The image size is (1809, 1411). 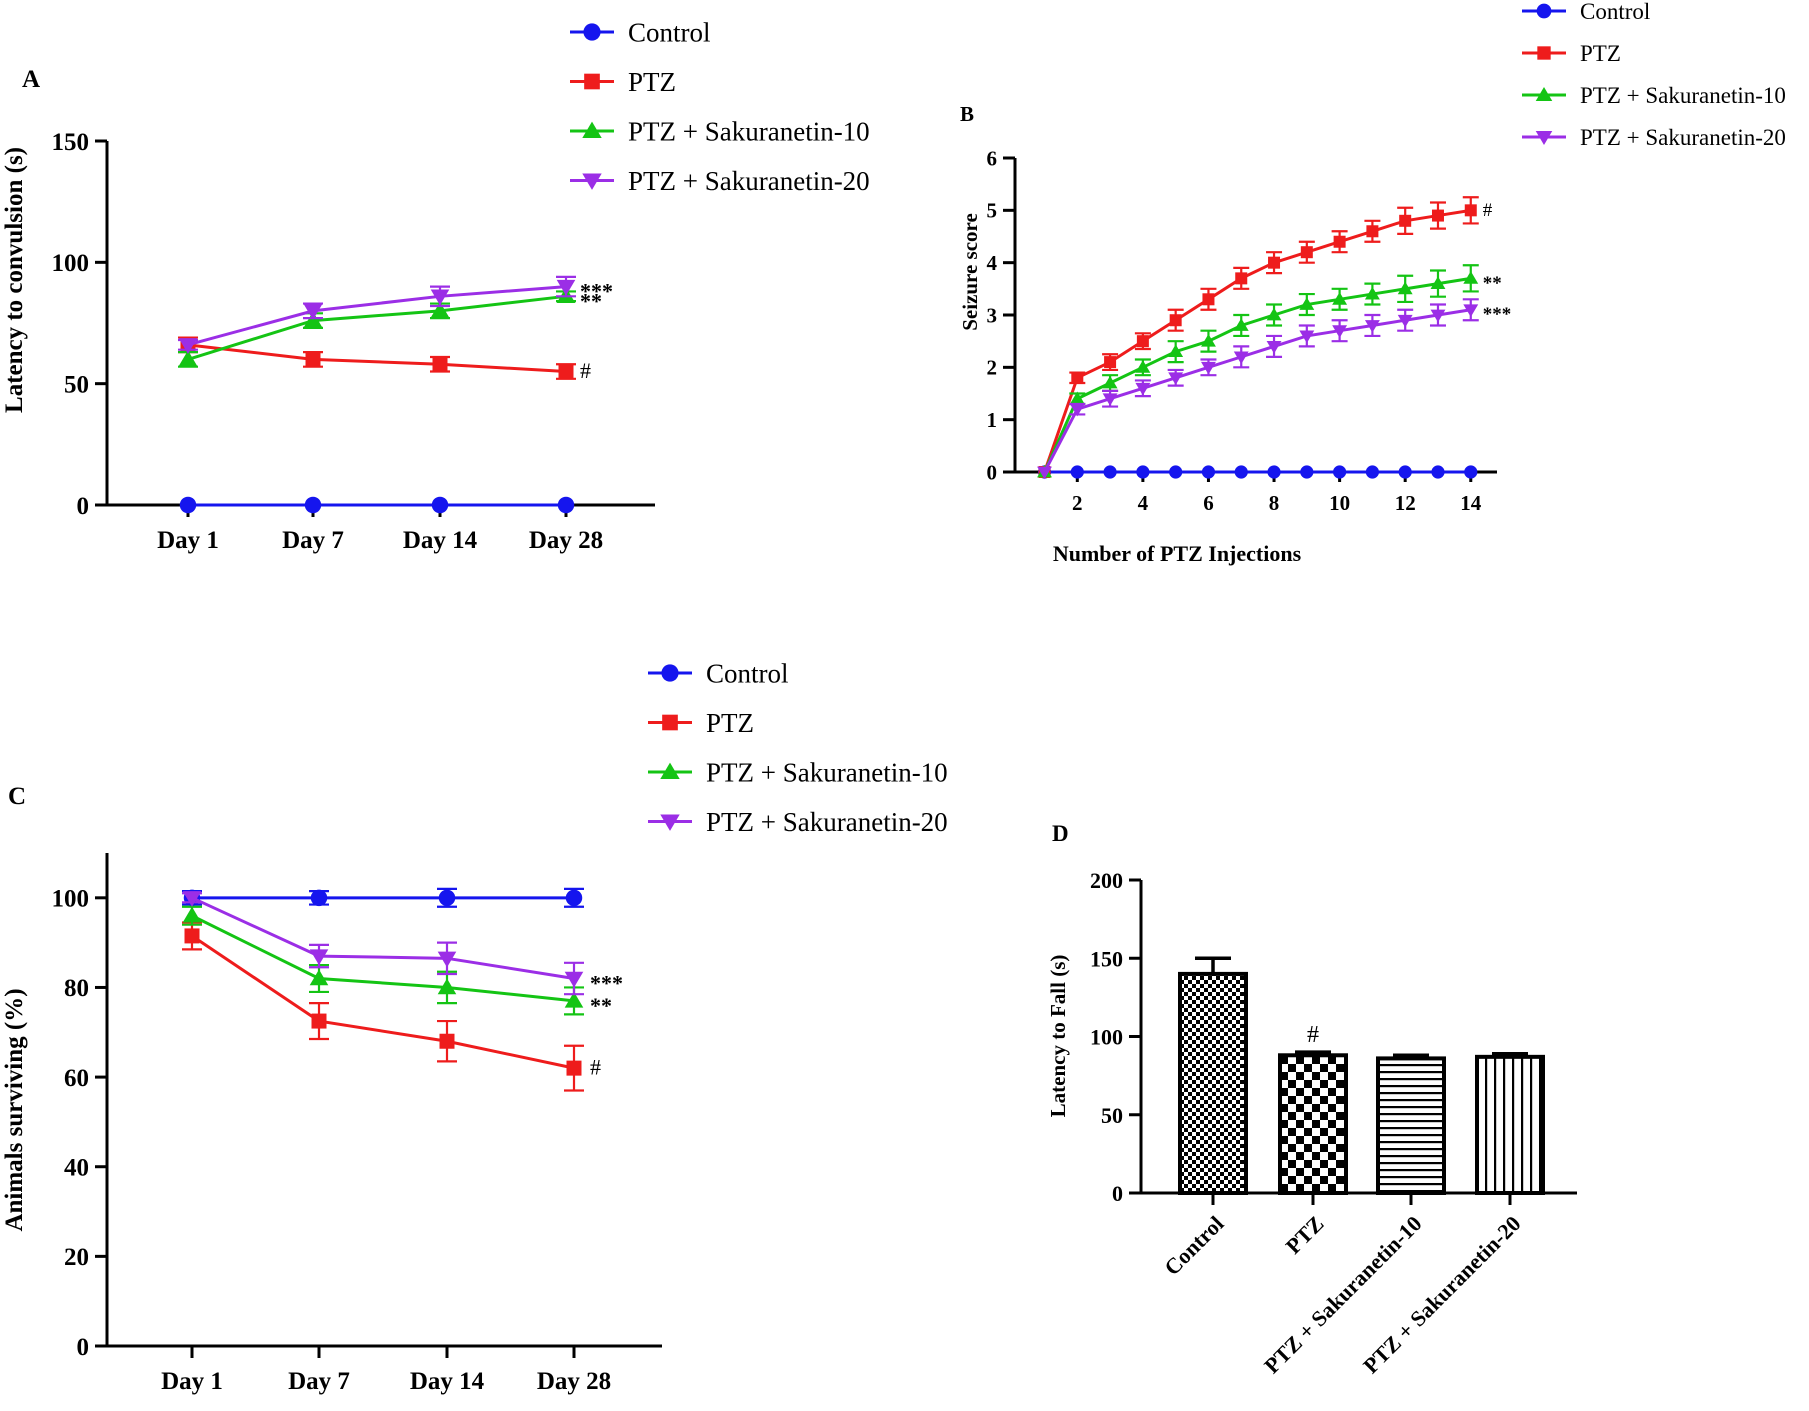 I want to click on panel-a-point-ptz, so click(x=313, y=359).